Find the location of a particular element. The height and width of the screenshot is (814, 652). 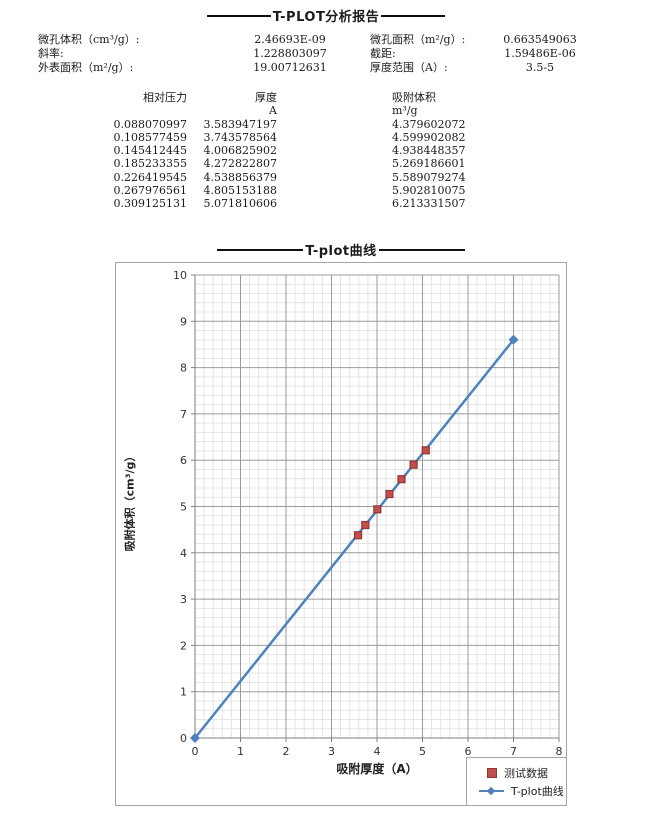

param-value: 1.228803097 is located at coordinates (290, 53).